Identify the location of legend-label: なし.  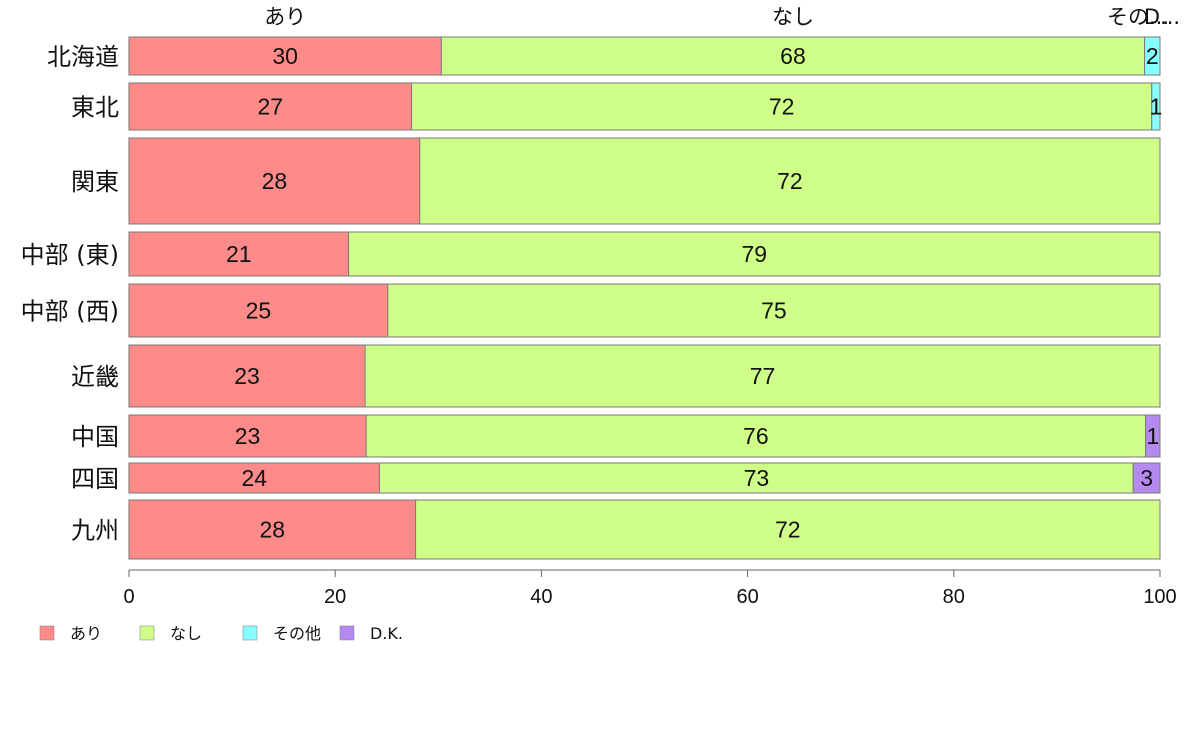
(186, 633).